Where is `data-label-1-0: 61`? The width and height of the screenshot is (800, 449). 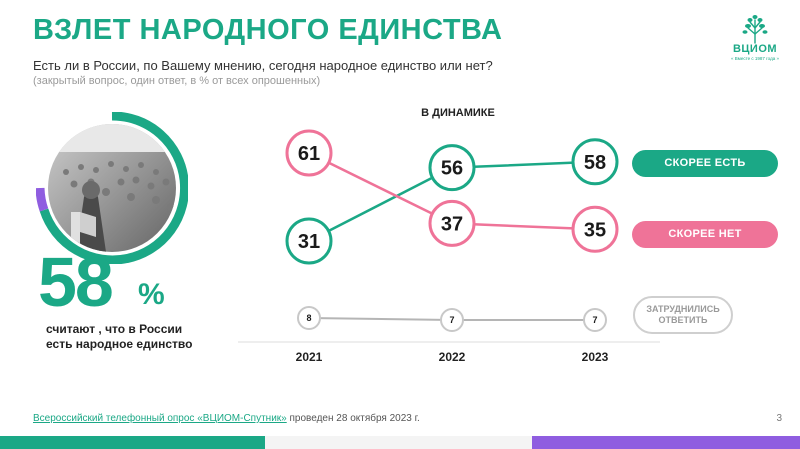
data-label-1-0: 61 is located at coordinates (309, 154).